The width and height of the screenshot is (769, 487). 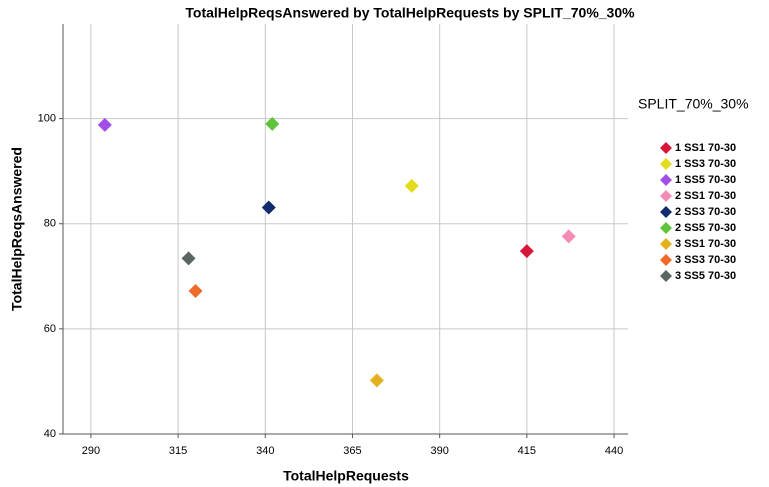 I want to click on y-axis-title: TotalHelpReqsAnswered, so click(x=17, y=229).